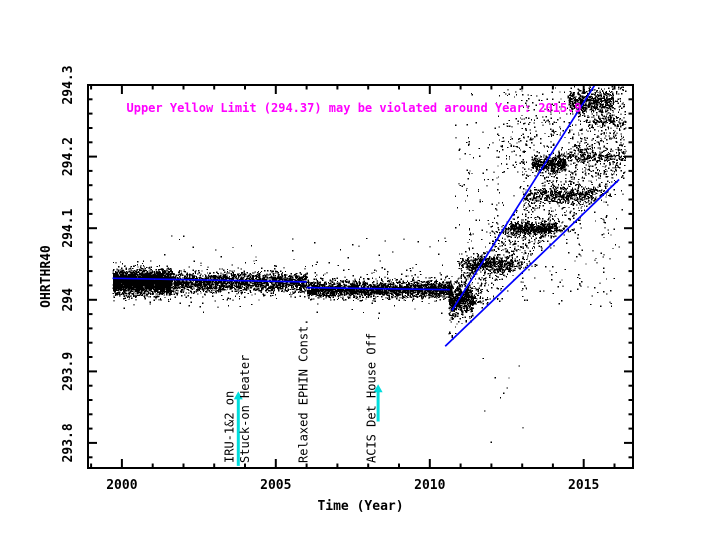  What do you see at coordinates (532, 262) in the screenshot?
I see `rising-fit-lower` at bounding box center [532, 262].